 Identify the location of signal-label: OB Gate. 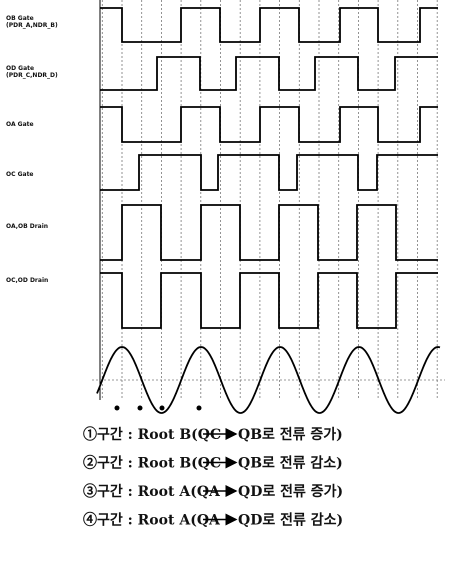
(20, 18).